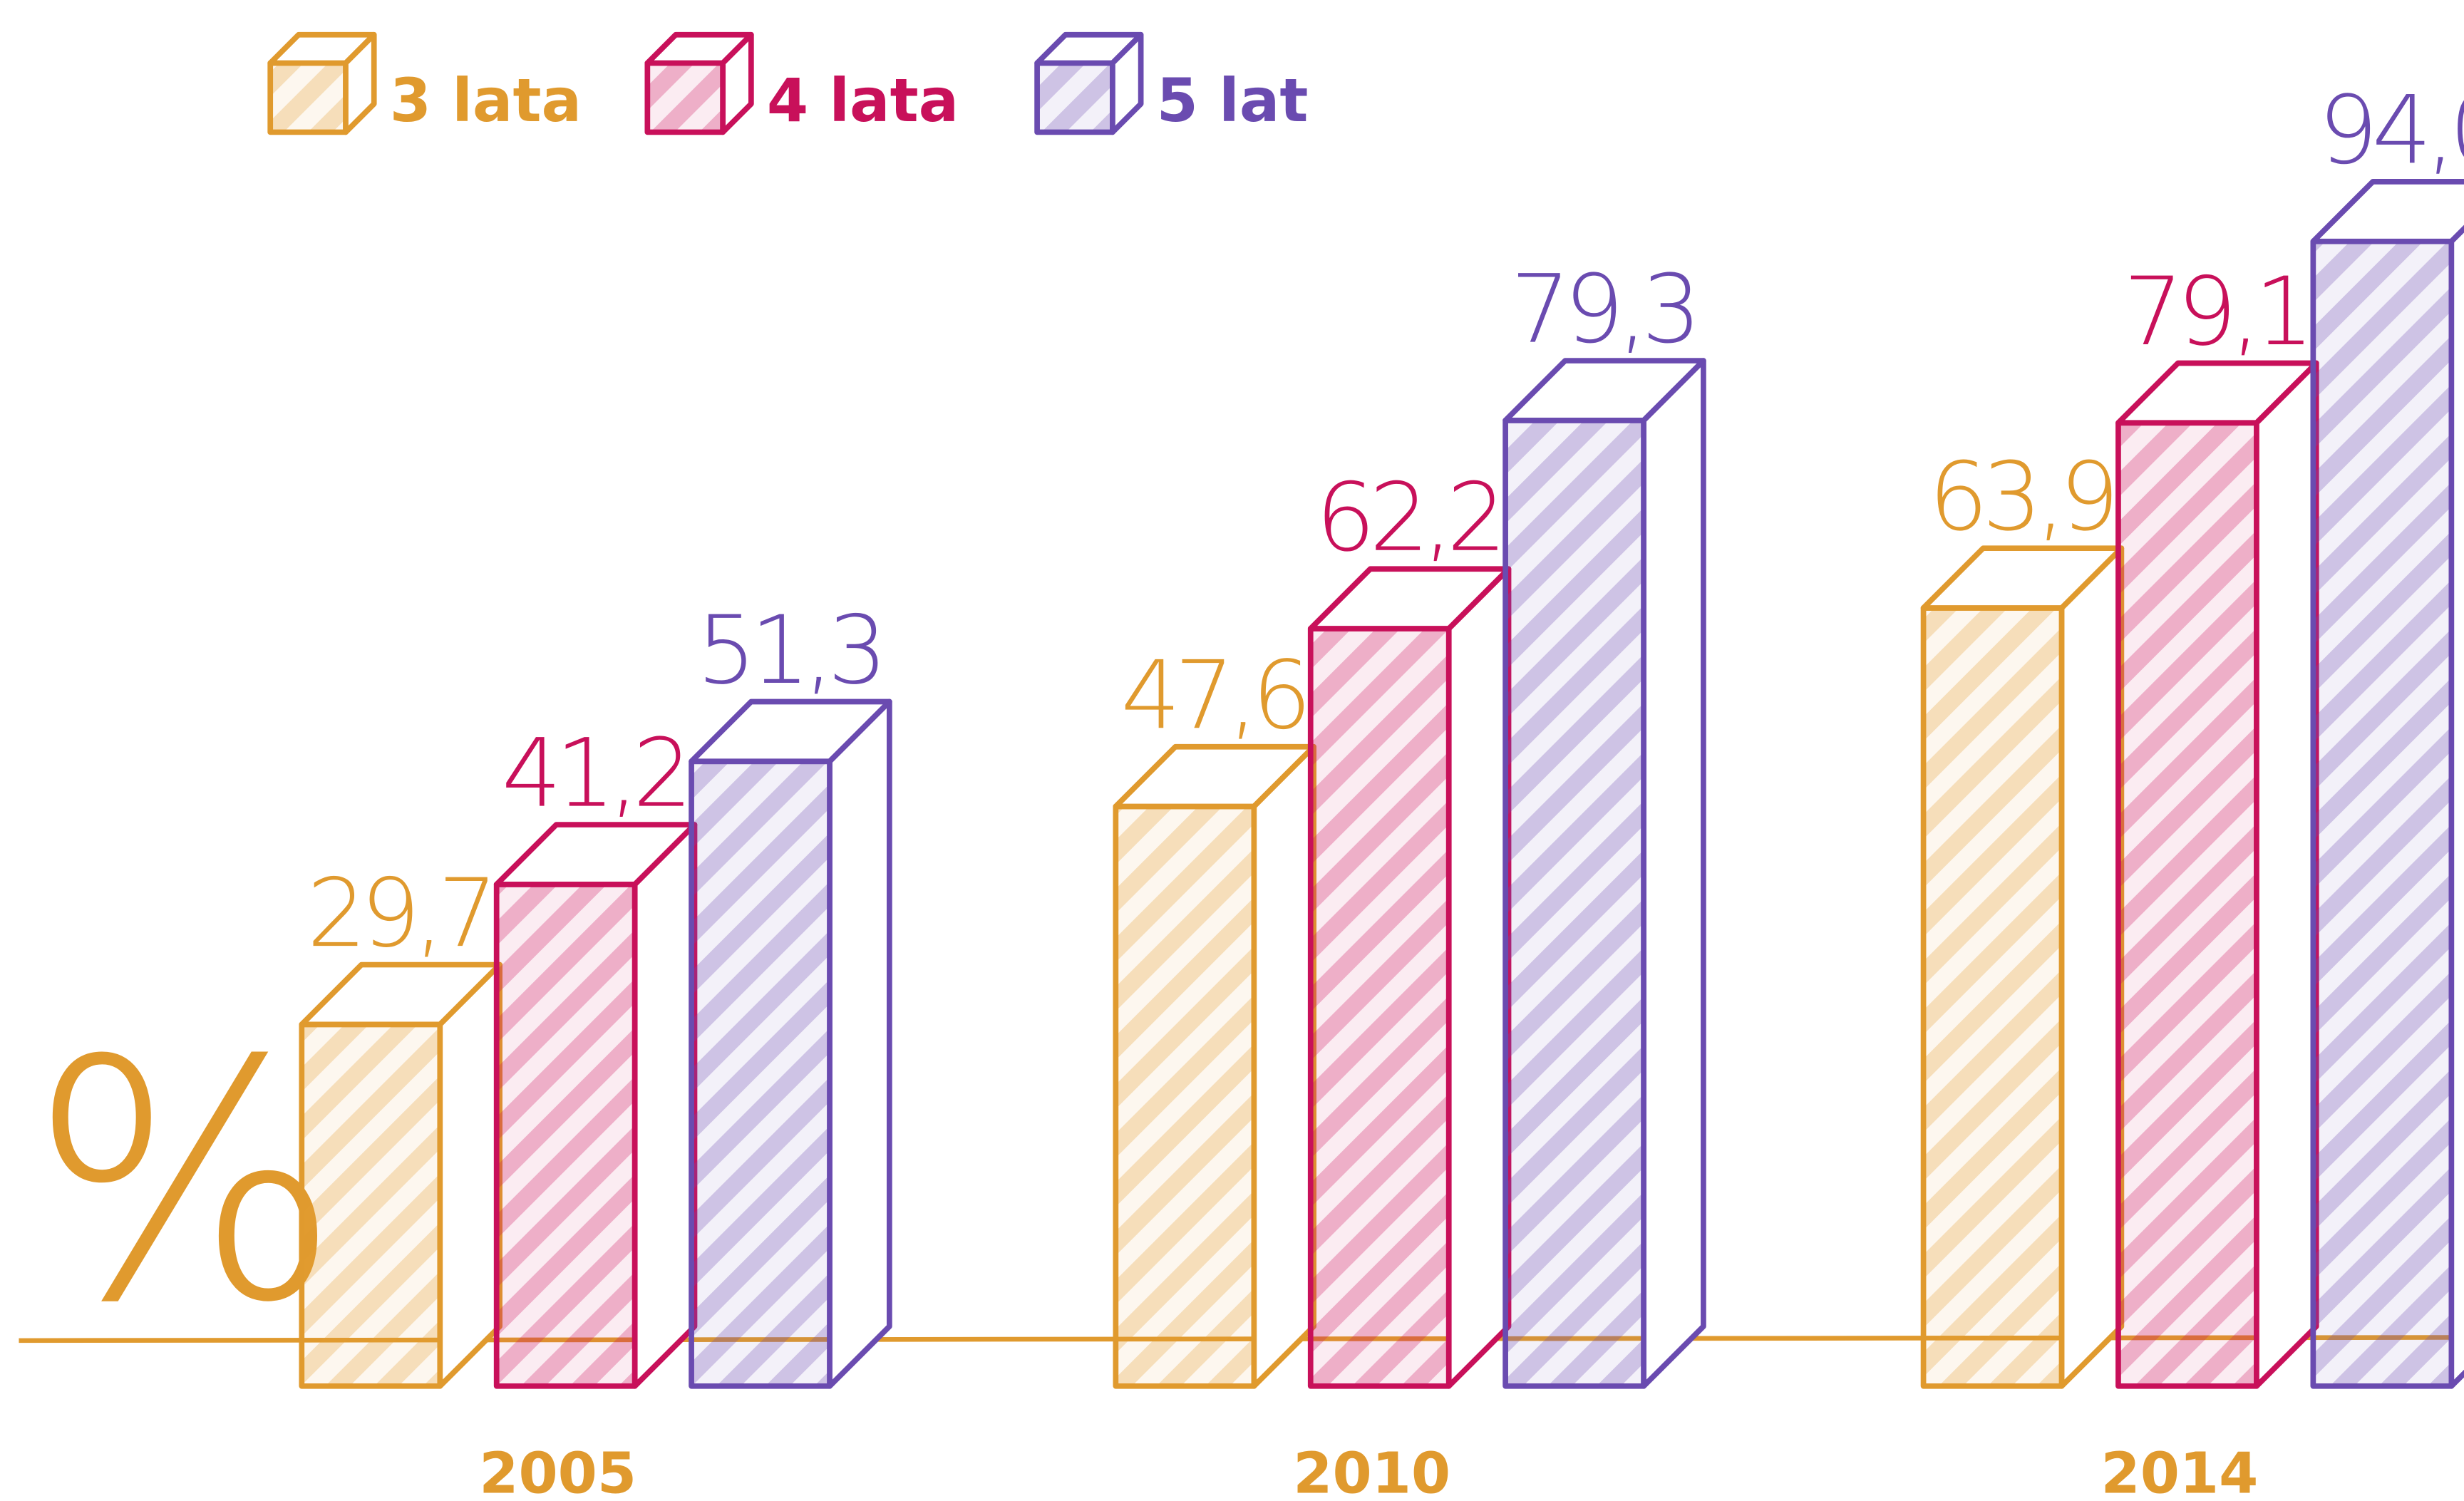  I want to click on value-label: 62,2, so click(1408, 518).